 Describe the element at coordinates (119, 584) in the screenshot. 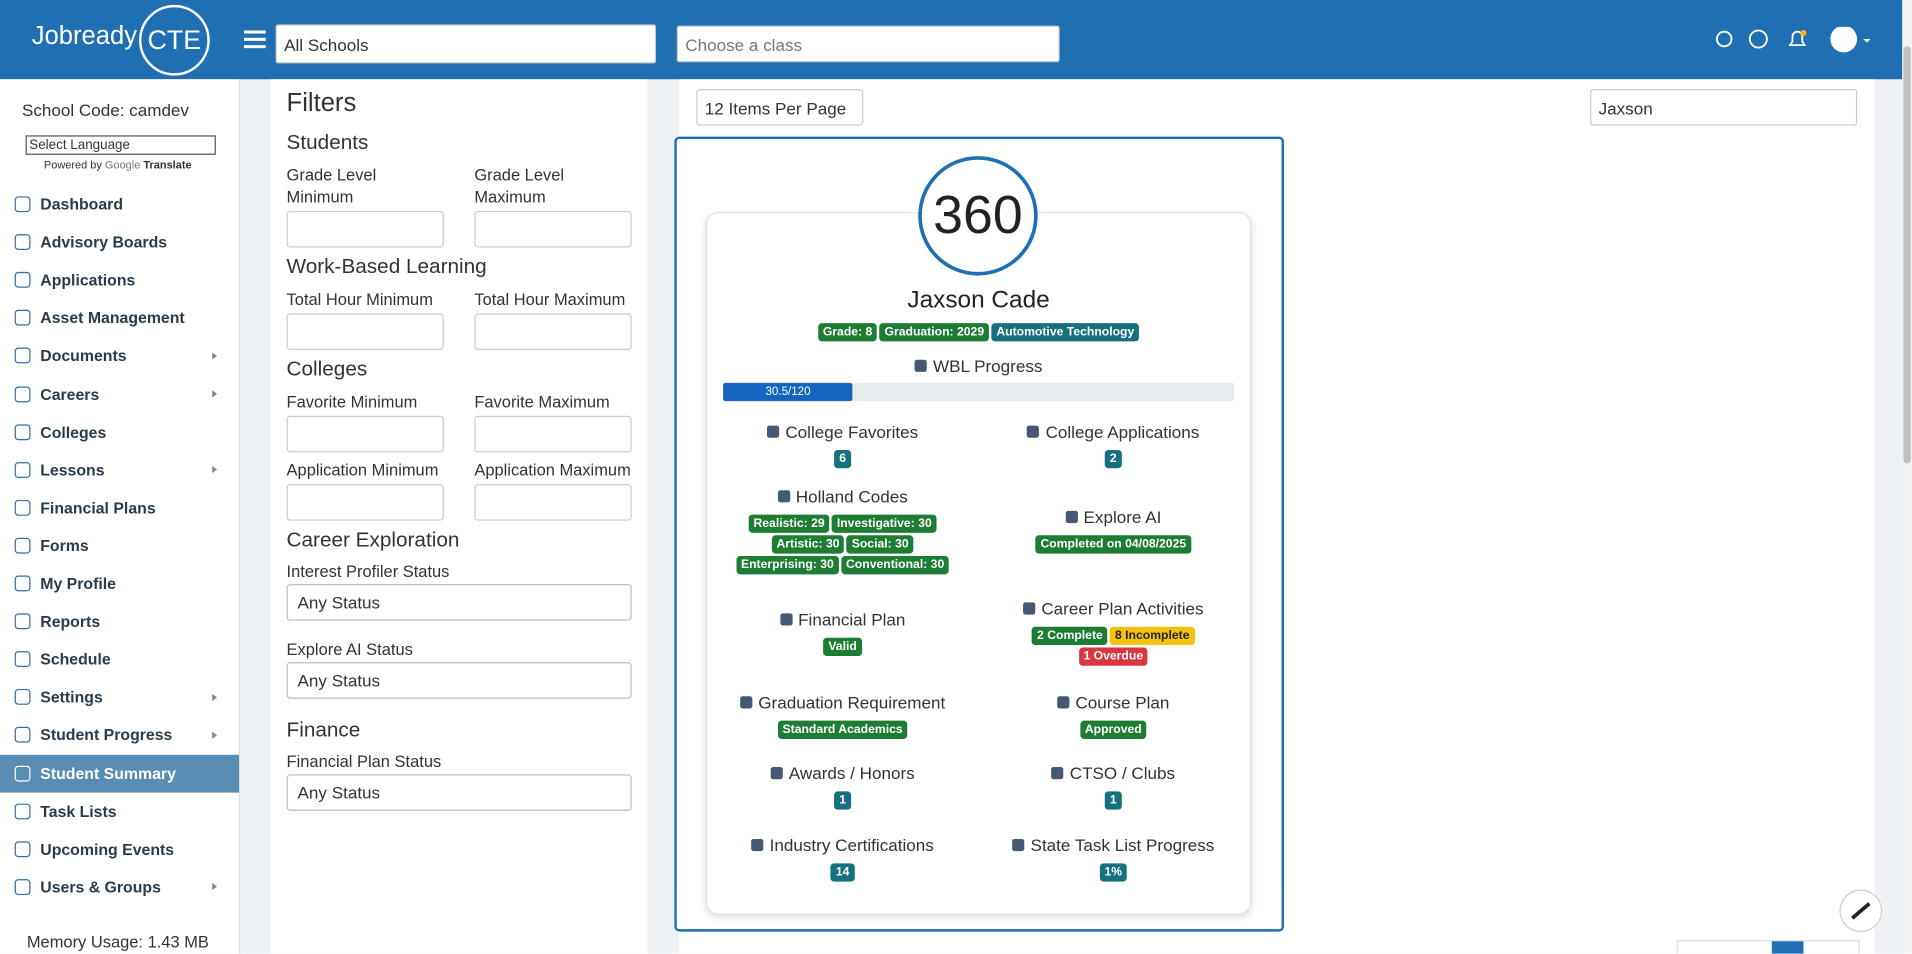

I see `nav-item: My Profile` at that location.